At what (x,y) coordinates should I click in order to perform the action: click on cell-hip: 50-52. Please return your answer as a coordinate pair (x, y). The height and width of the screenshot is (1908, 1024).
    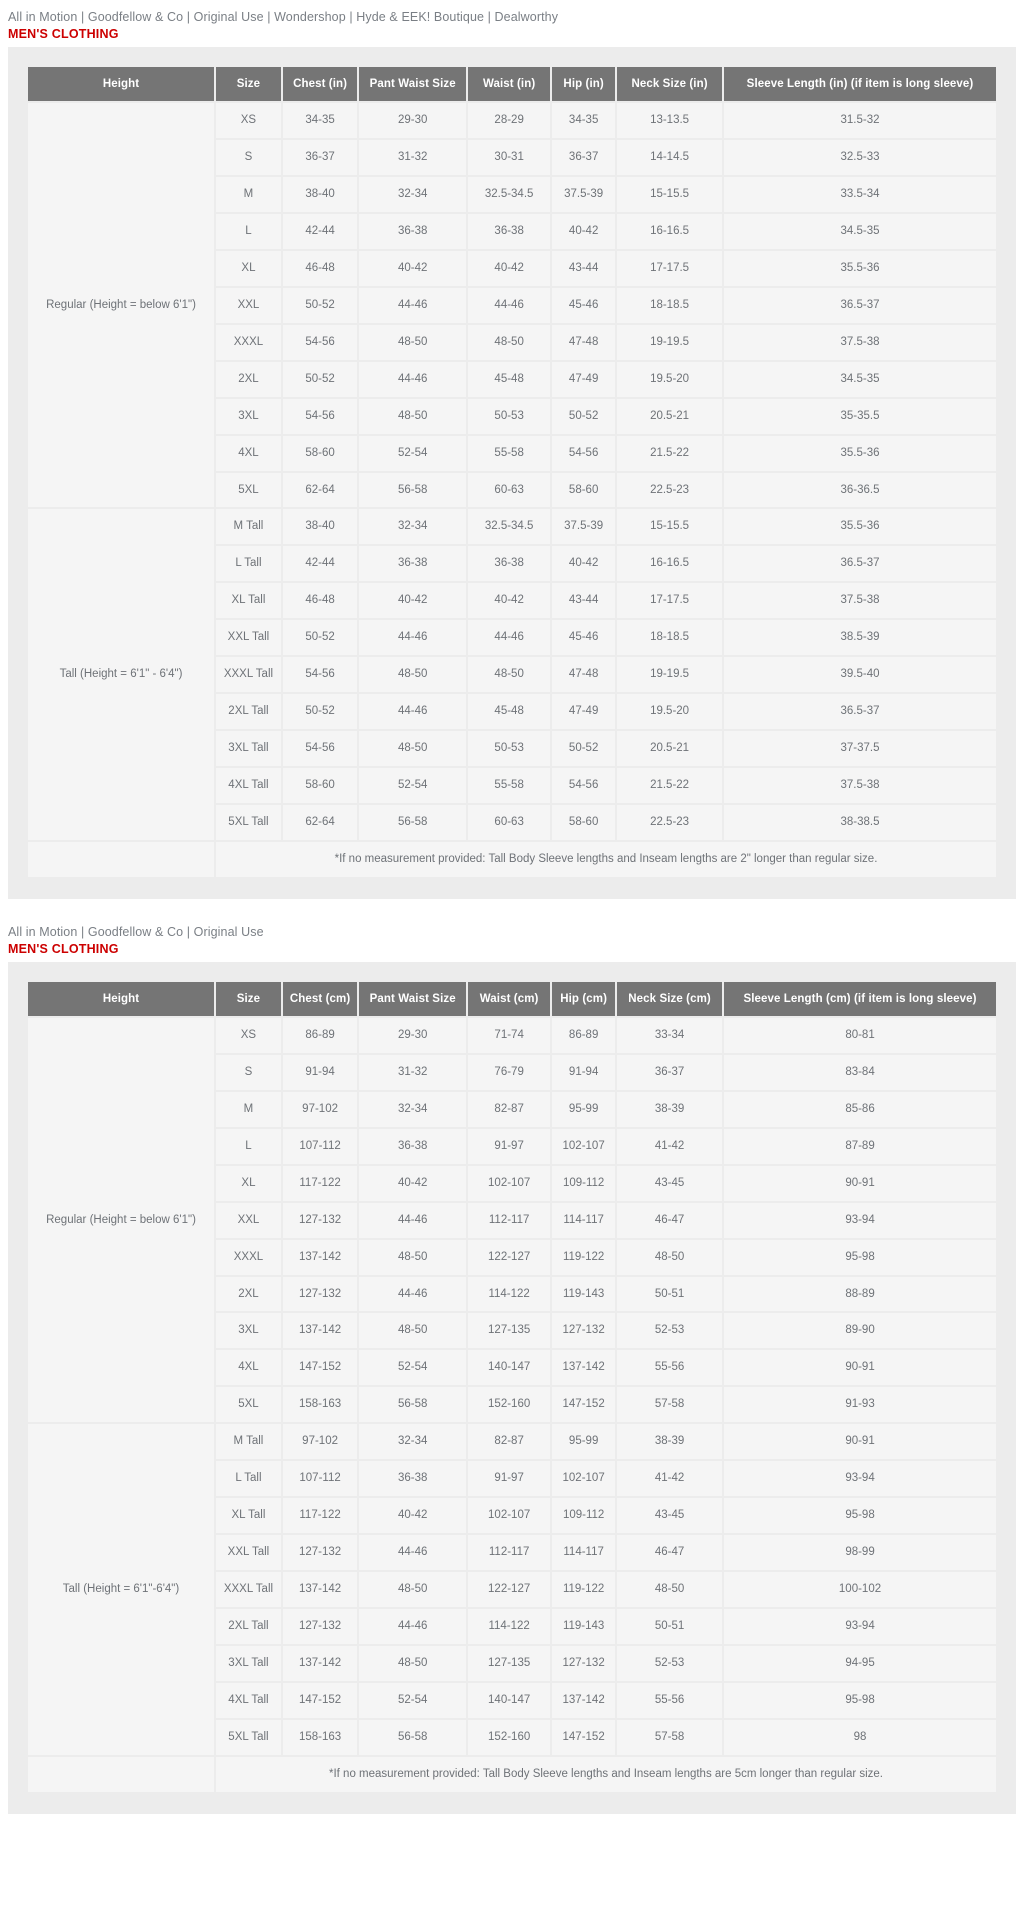
    Looking at the image, I should click on (584, 748).